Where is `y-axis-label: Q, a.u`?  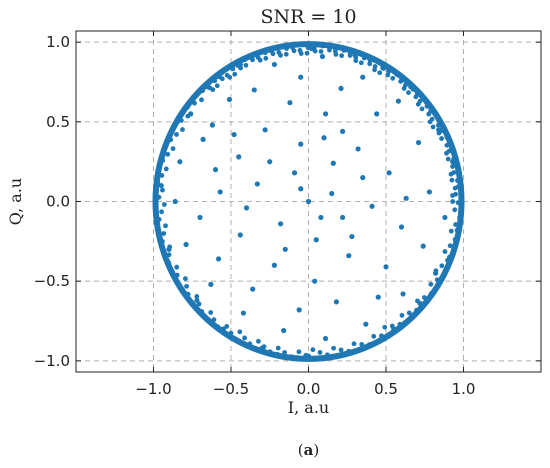 y-axis-label: Q, a.u is located at coordinates (15, 201).